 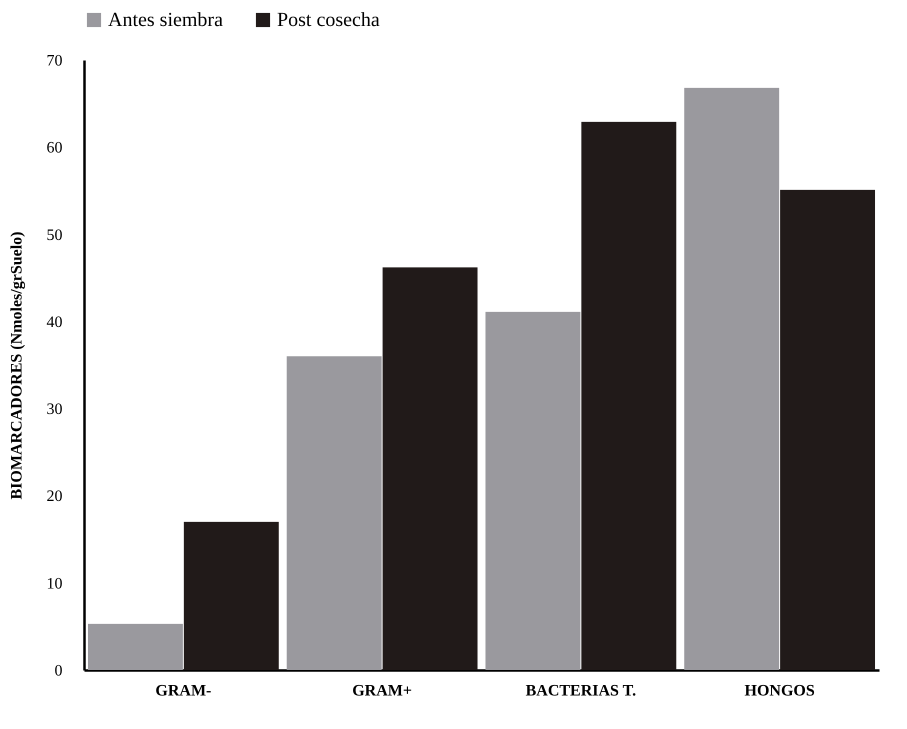 What do you see at coordinates (382, 691) in the screenshot?
I see `x-tick-label: GRAM+` at bounding box center [382, 691].